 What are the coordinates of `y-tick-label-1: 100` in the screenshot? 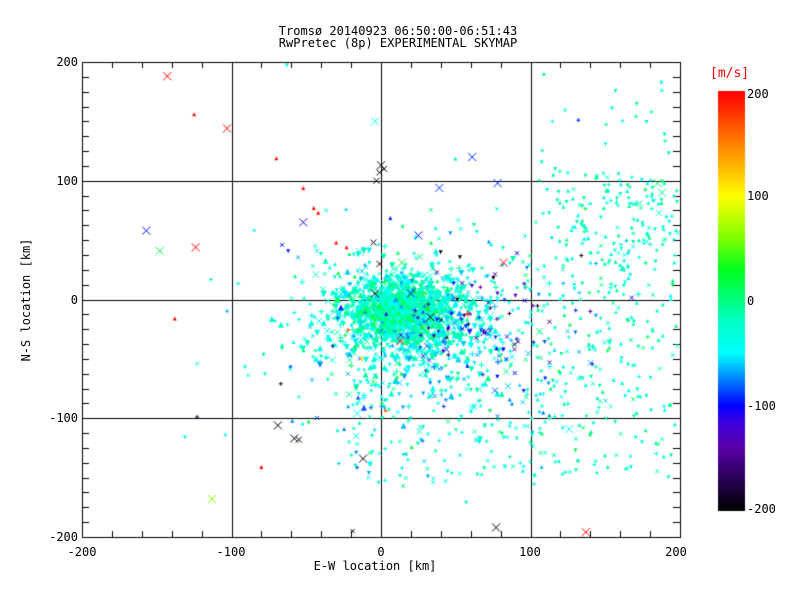 It's located at (67, 181).